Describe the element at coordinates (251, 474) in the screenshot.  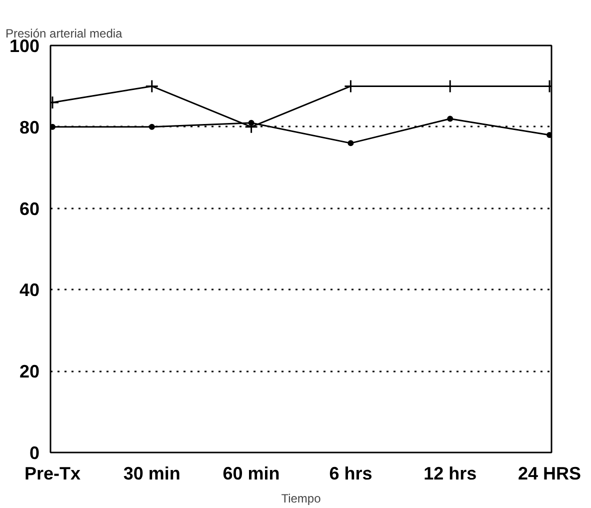
I see `x-tick-label: 60 min` at that location.